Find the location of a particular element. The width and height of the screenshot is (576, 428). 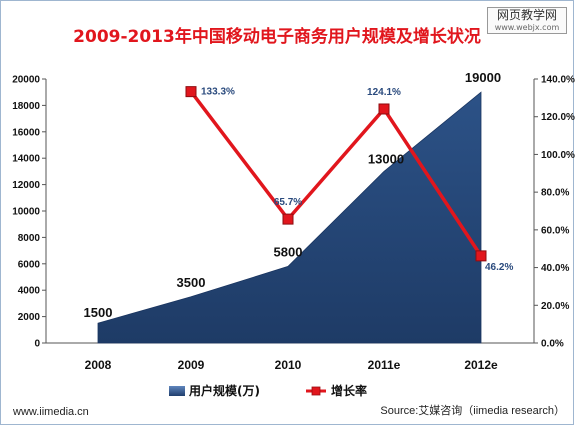

growth-rate-label: 133.3% is located at coordinates (218, 92).